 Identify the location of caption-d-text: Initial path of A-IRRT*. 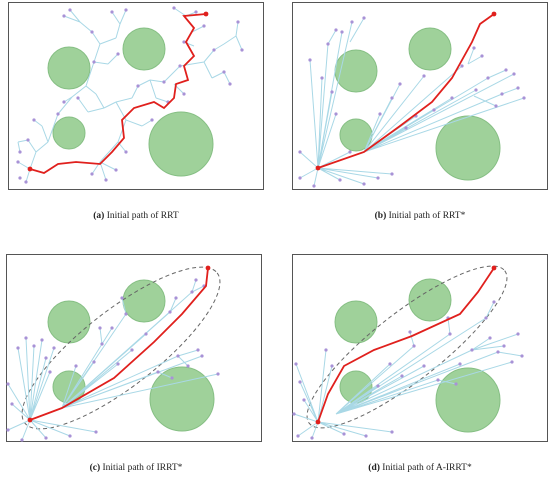
(427, 468).